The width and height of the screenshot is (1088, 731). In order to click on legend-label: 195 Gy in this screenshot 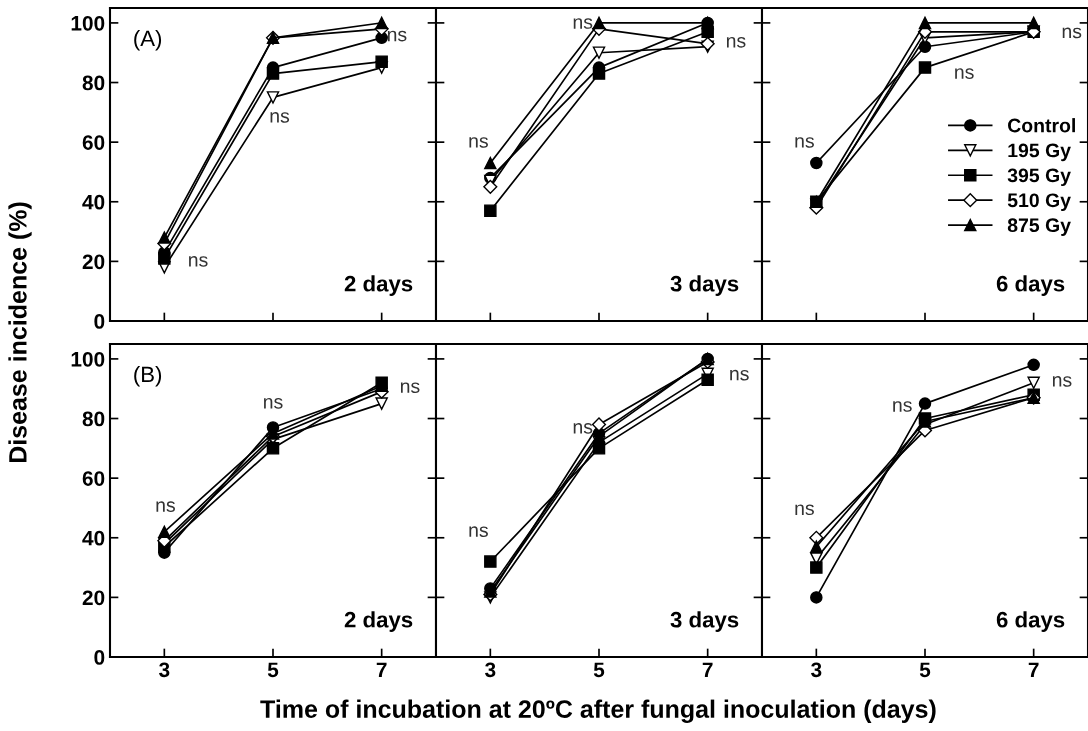, I will do `click(1039, 152)`.